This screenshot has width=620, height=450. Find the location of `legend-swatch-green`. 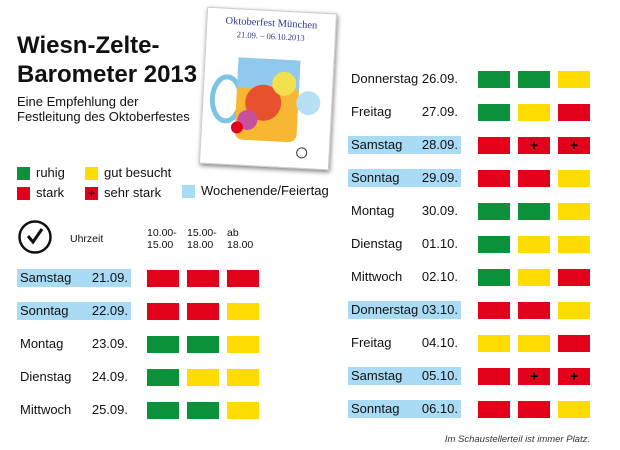

legend-swatch-green is located at coordinates (23, 173).